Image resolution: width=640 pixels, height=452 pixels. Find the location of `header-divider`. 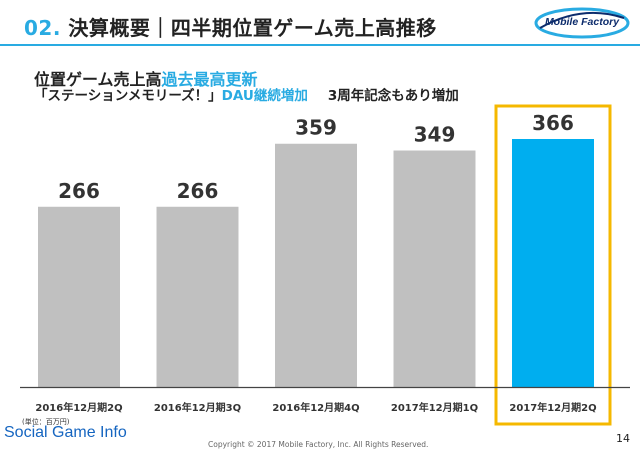

header-divider is located at coordinates (320, 45).